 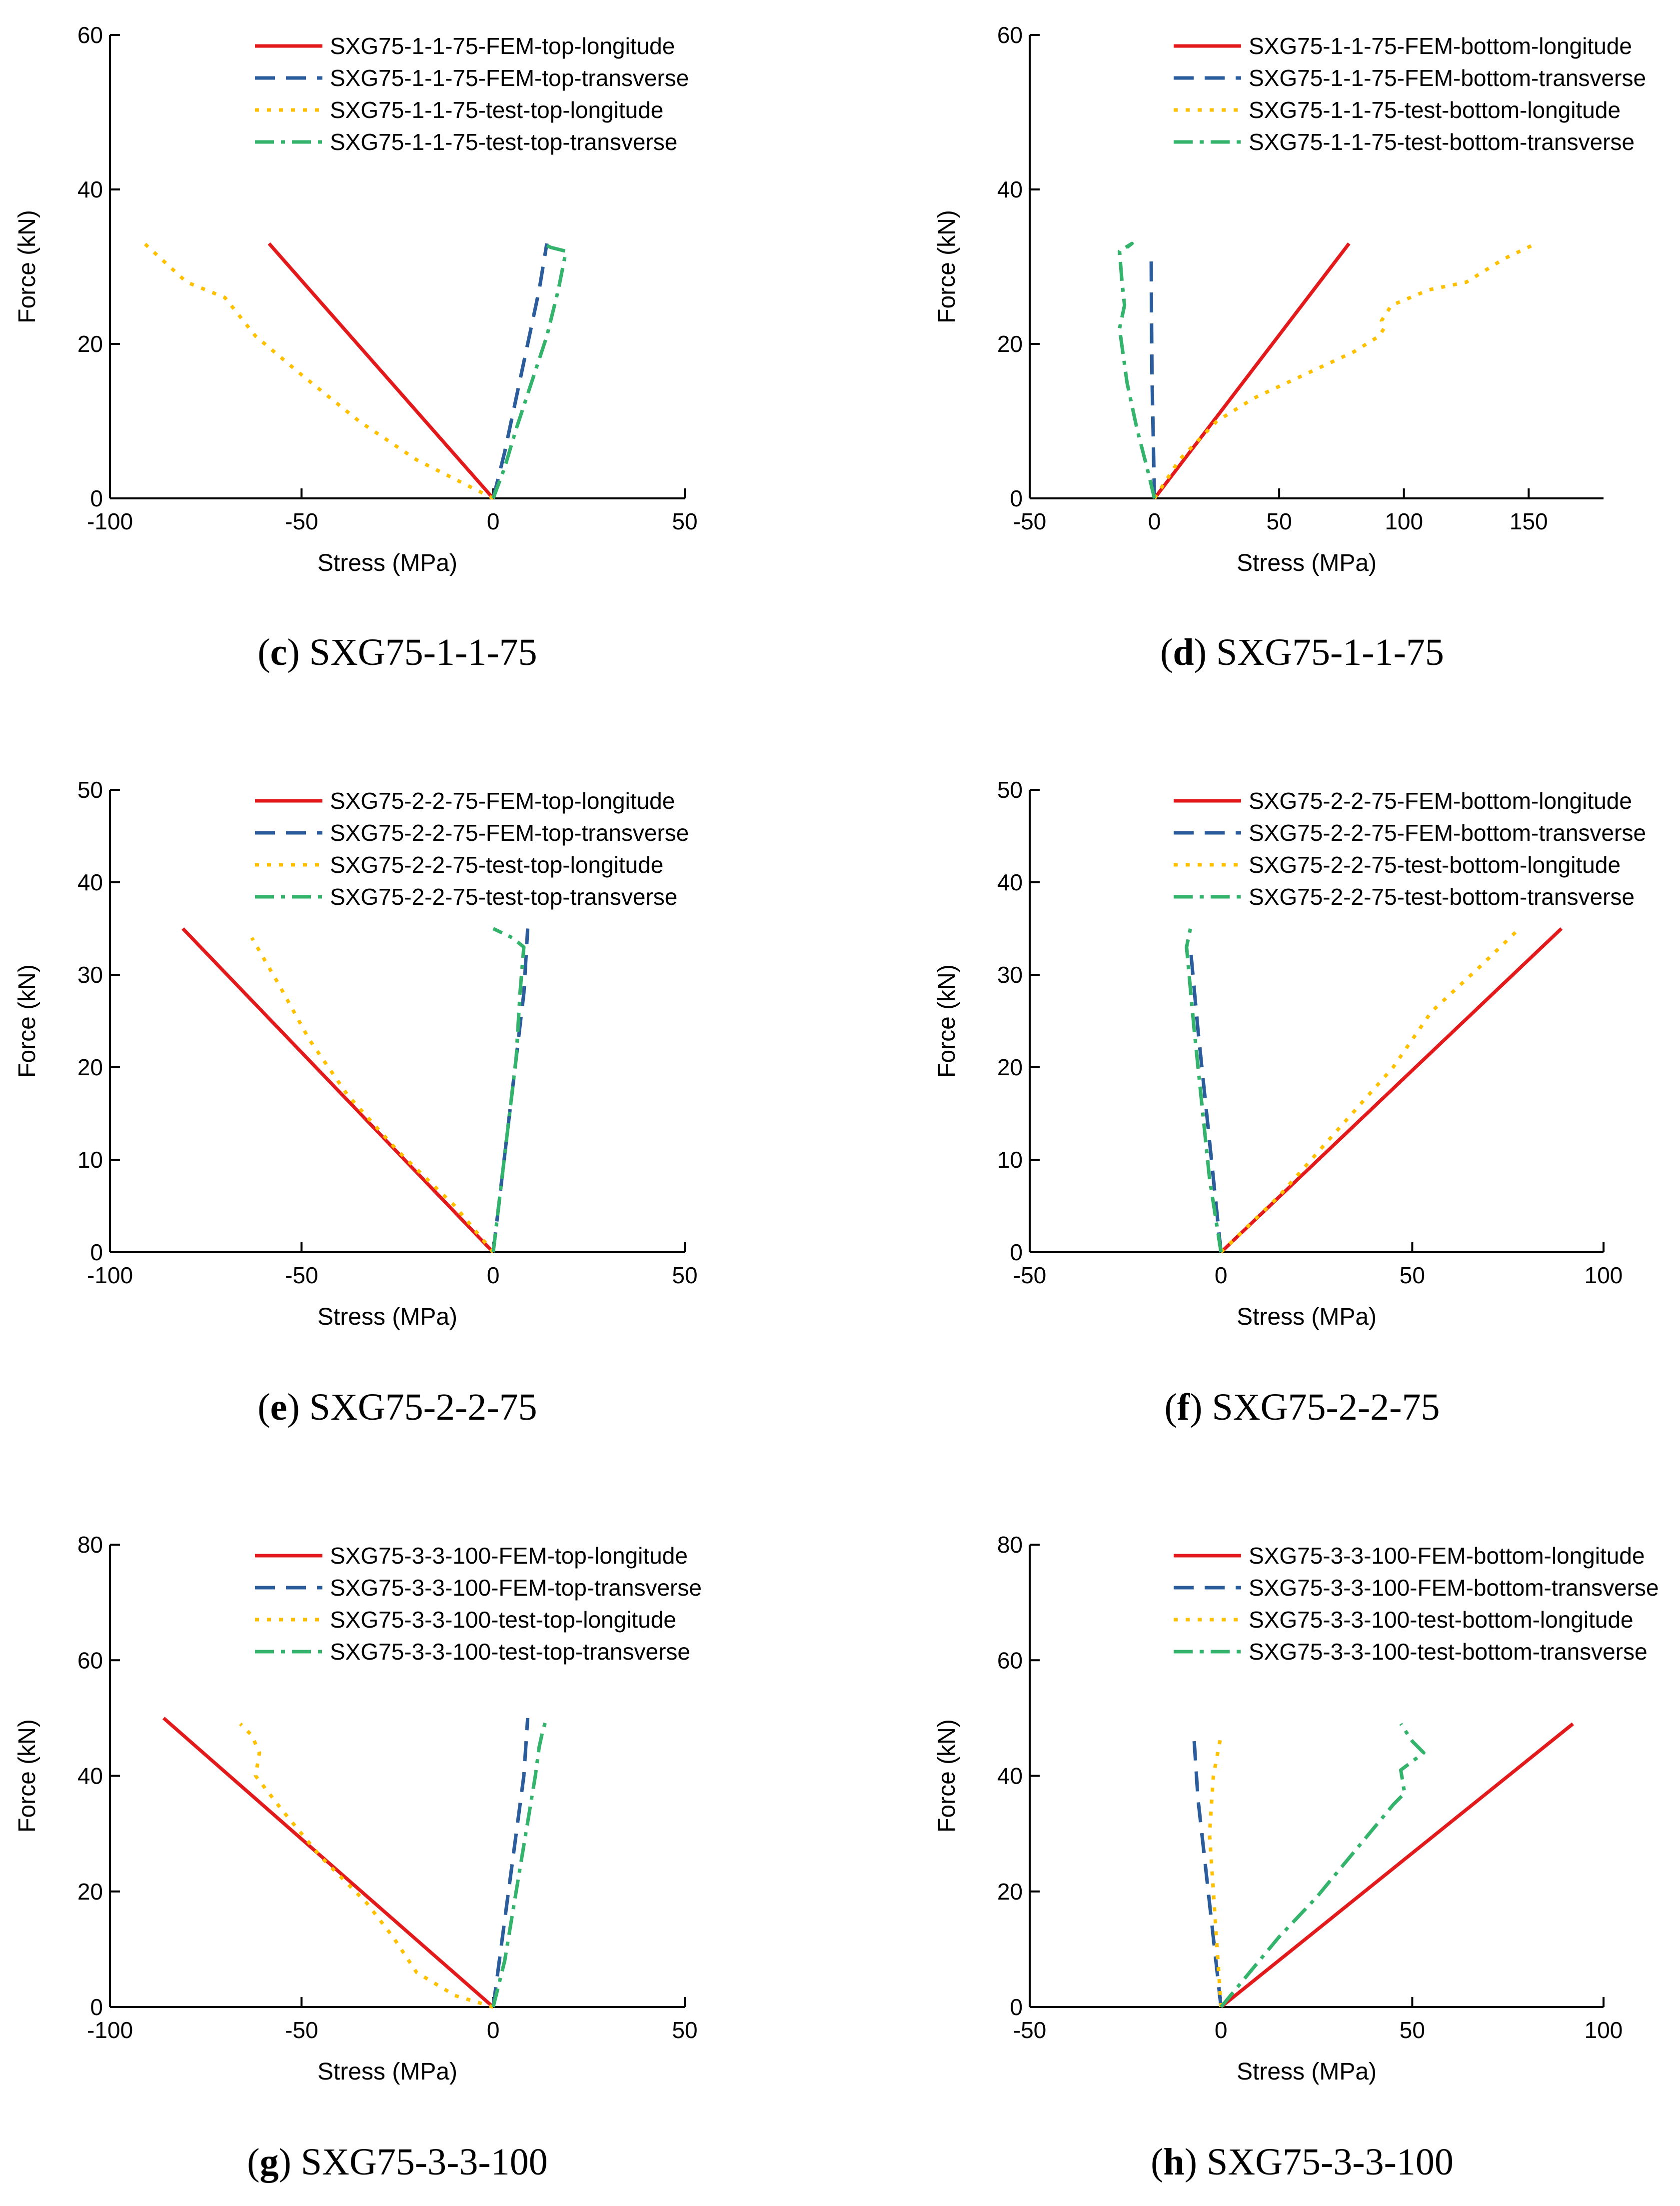 I want to click on panel-caption: (g) SXG75-3-3-100, so click(x=397, y=2162).